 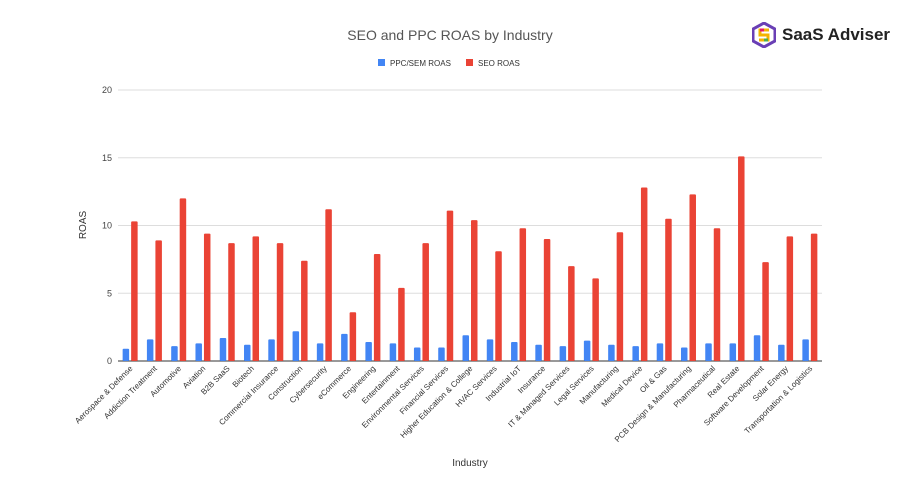 What do you see at coordinates (499, 63) in the screenshot?
I see `legend-label: SEO ROAS` at bounding box center [499, 63].